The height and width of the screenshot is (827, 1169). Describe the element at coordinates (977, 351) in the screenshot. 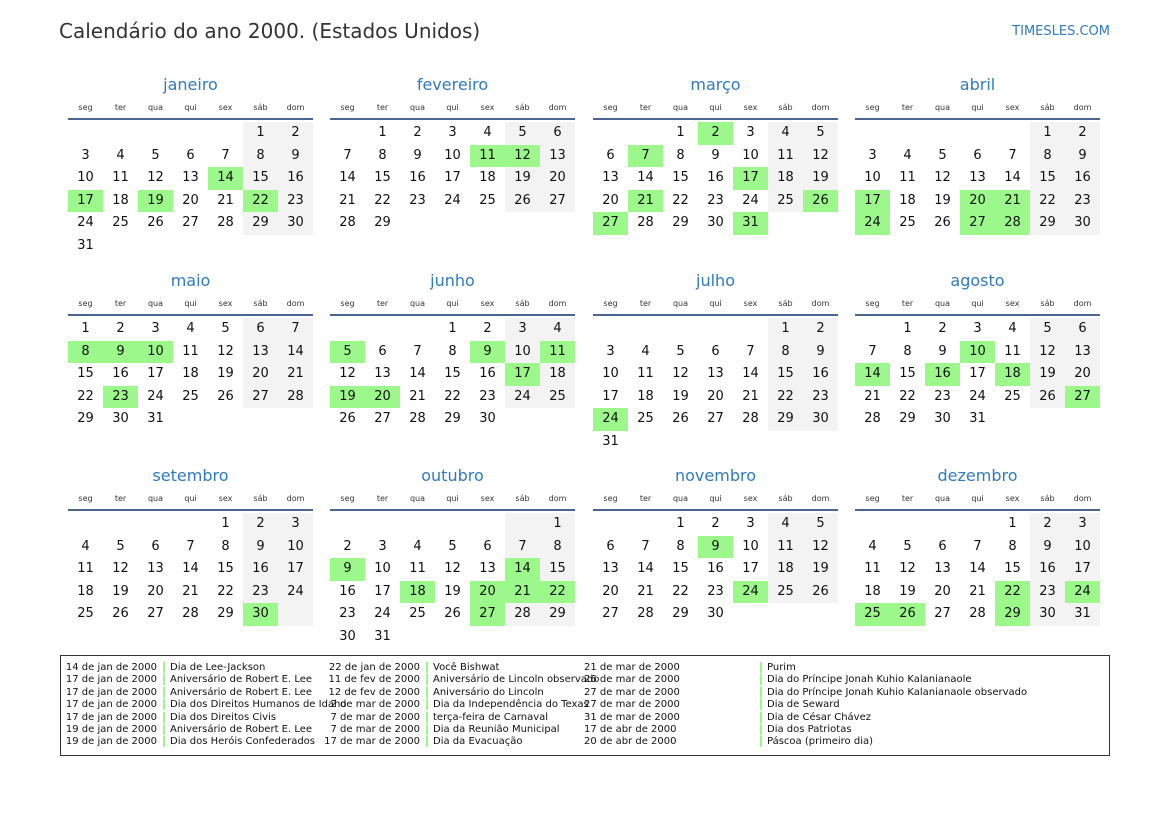

I see `holiday-day-cell: 10` at that location.